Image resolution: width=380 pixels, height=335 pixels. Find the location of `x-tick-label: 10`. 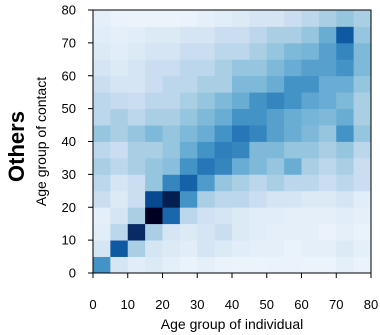

x-tick-label: 10 is located at coordinates (128, 304).